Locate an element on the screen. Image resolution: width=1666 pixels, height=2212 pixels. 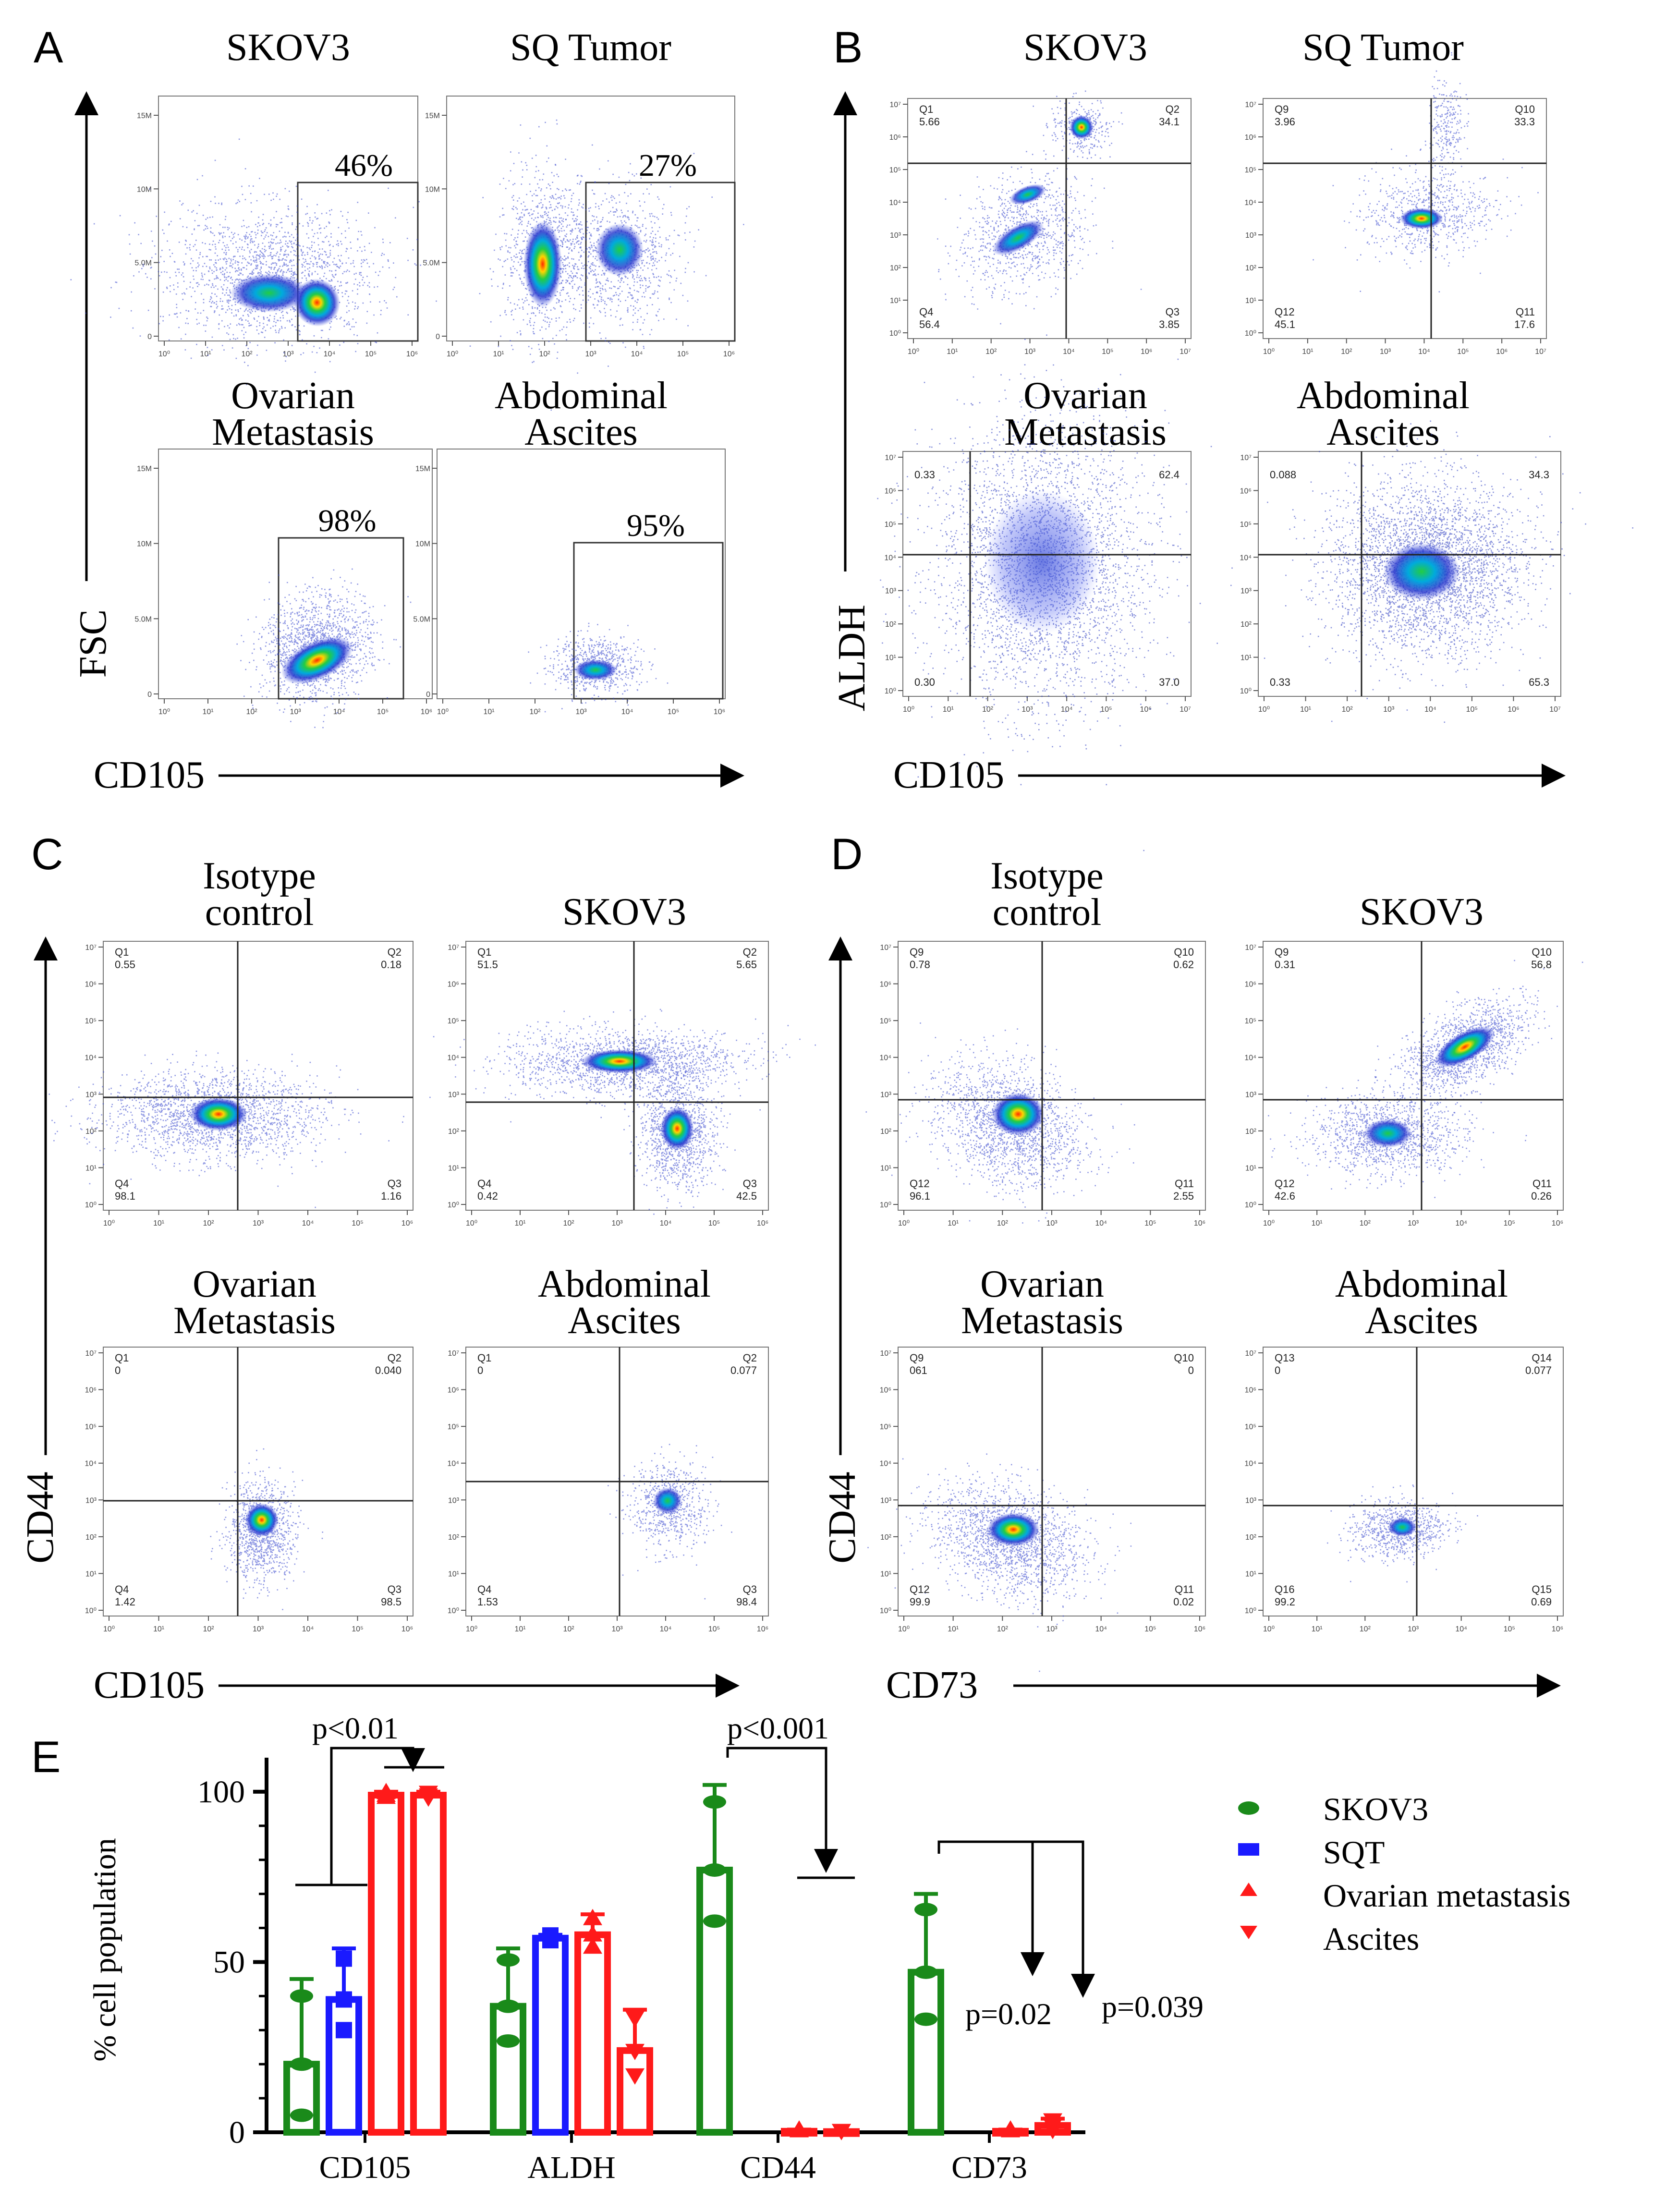
gate-percentage: 98% is located at coordinates (347, 520).